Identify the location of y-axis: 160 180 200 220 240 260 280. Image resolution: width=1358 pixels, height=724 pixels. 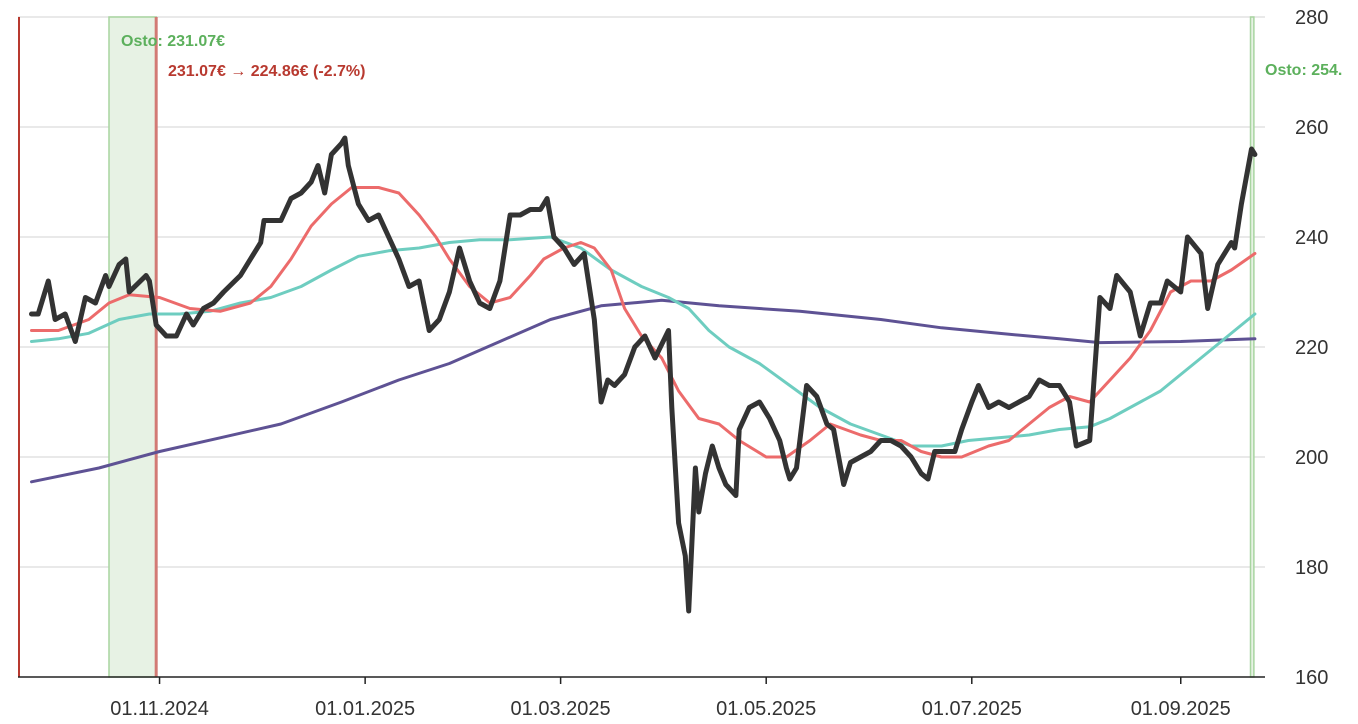
(1311, 348).